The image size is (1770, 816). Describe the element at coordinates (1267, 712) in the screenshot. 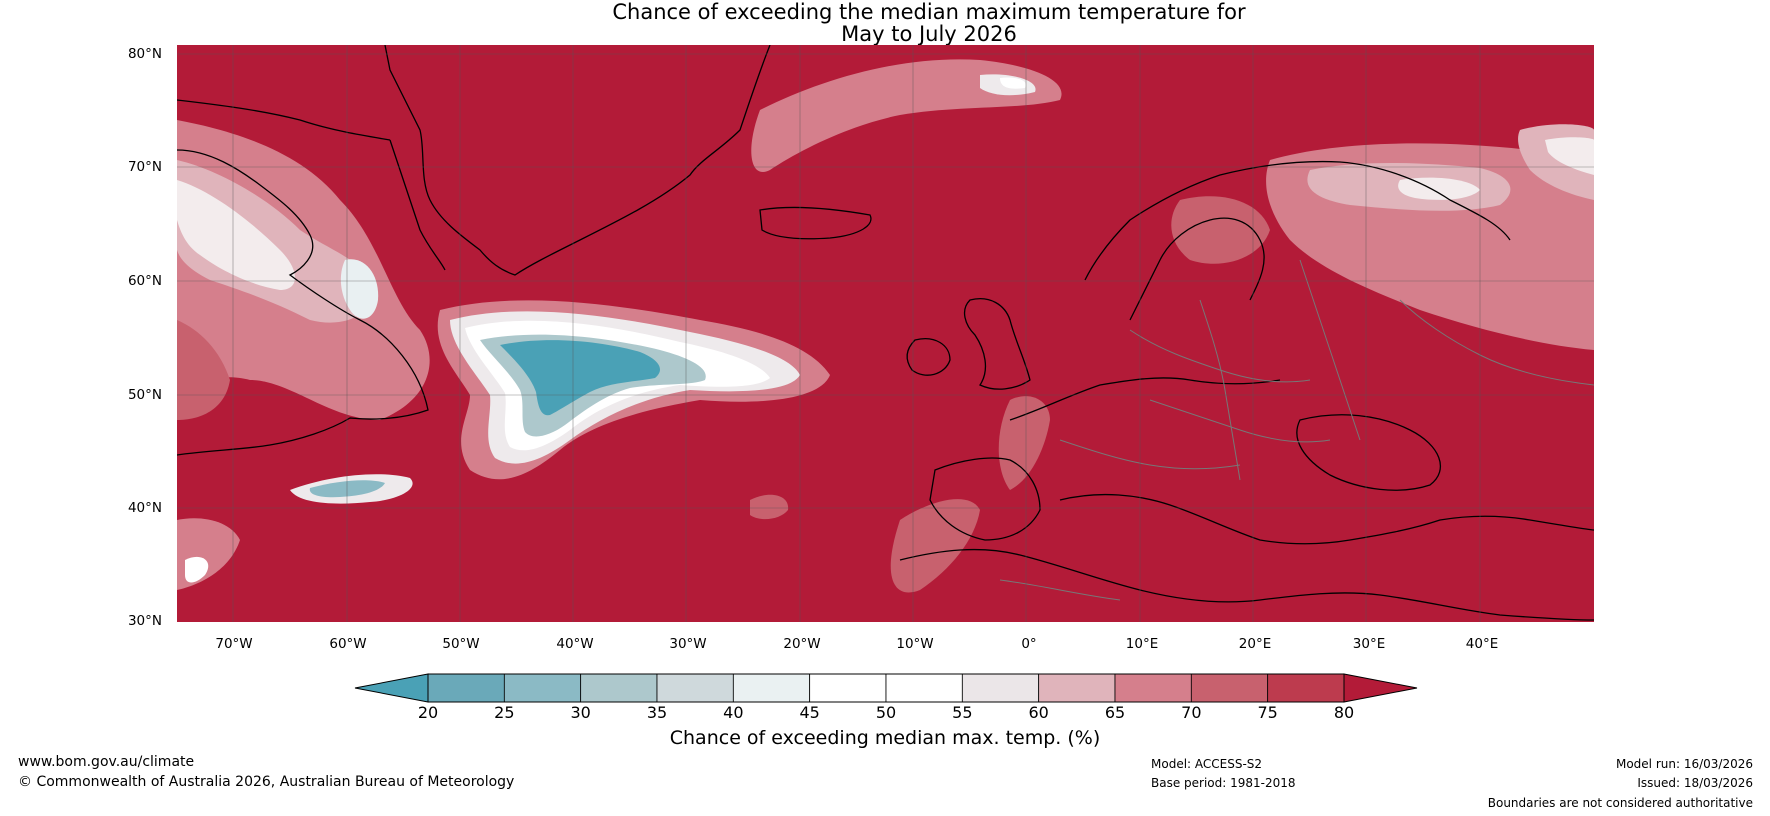

I see `colorbar-tick-label: 75` at that location.